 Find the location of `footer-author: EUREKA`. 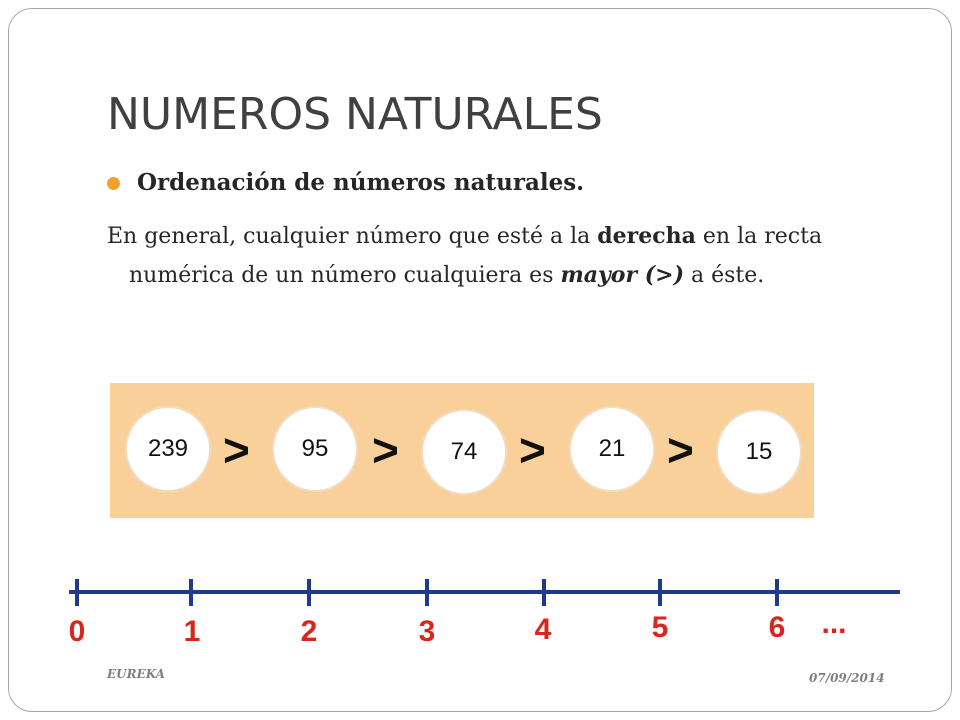

footer-author: EUREKA is located at coordinates (136, 674).